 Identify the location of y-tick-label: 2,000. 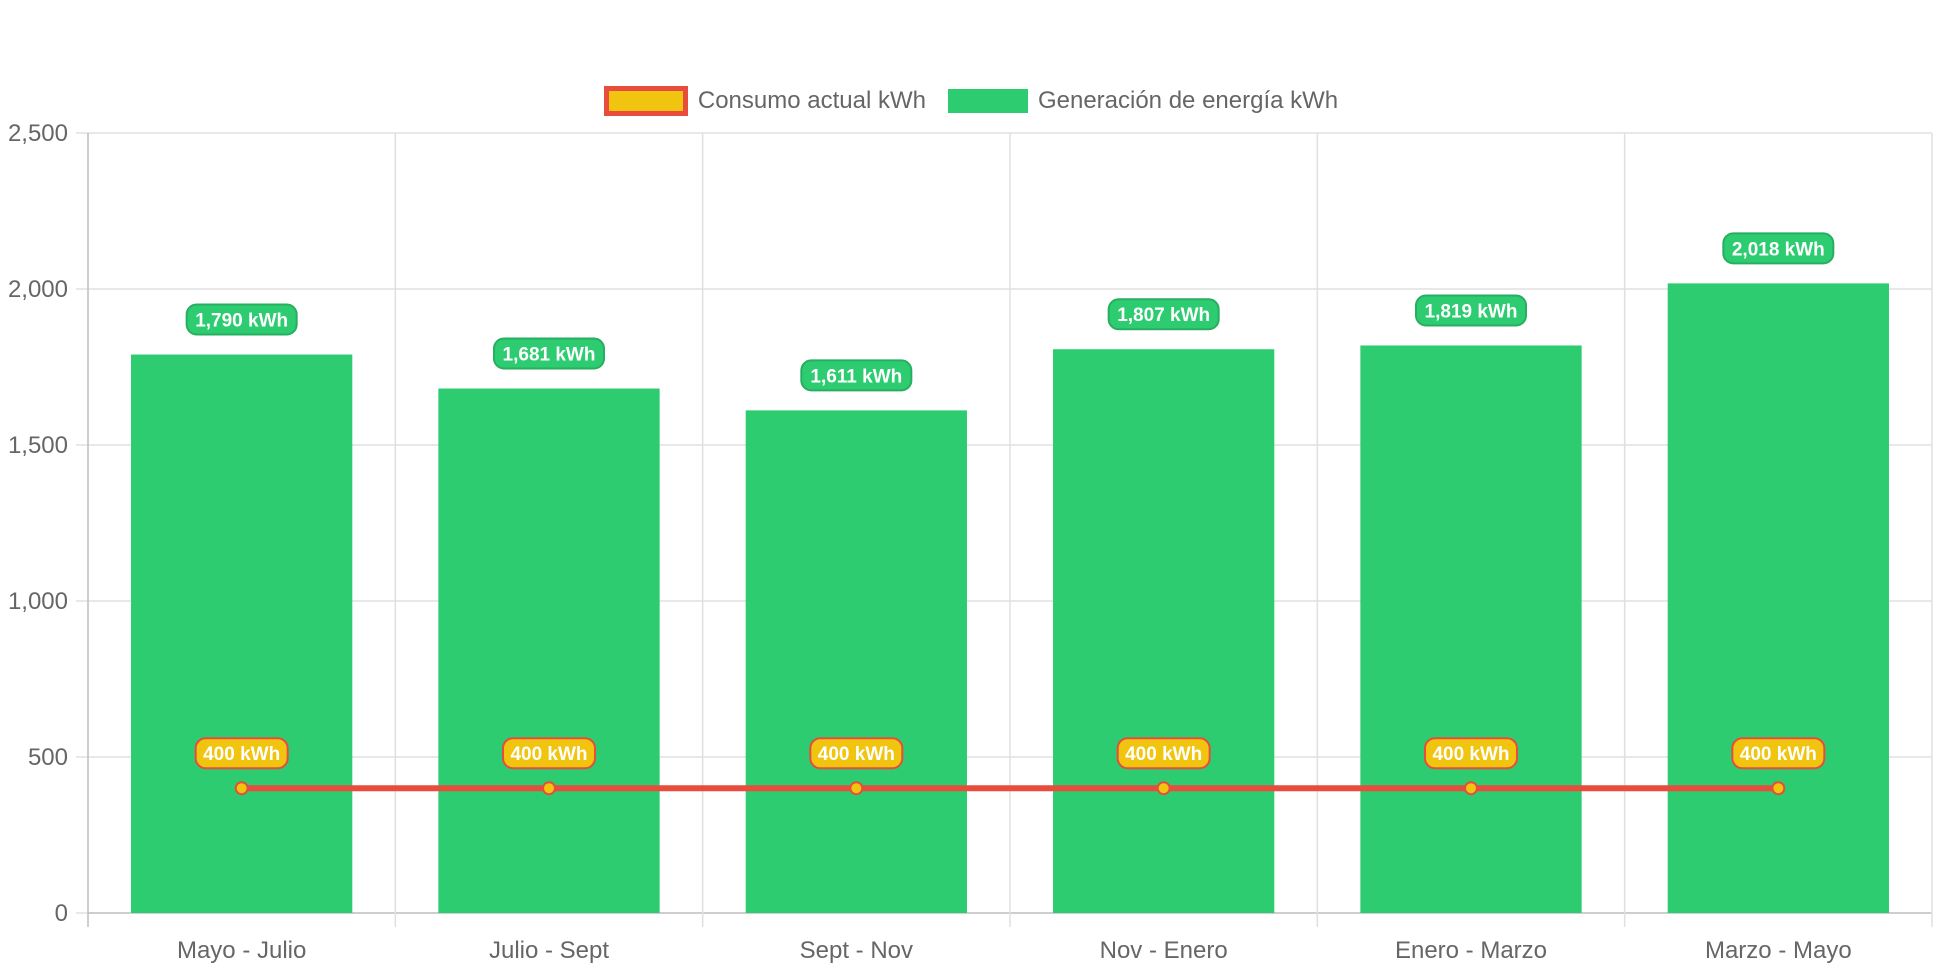
(38, 289).